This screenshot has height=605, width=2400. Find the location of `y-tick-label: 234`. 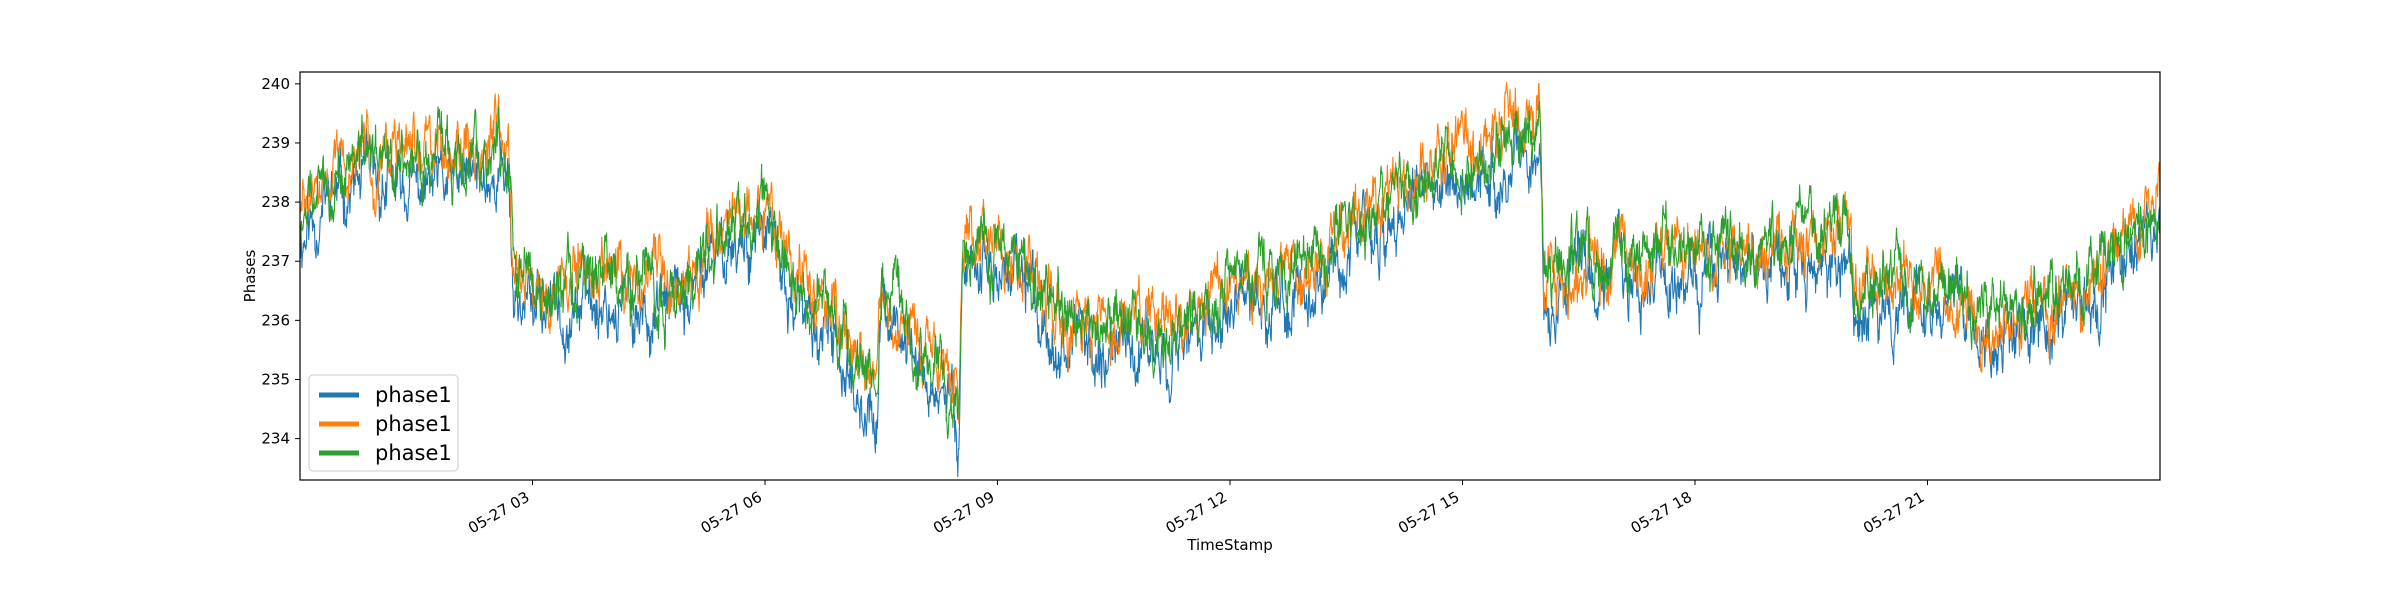

y-tick-label: 234 is located at coordinates (275, 439).